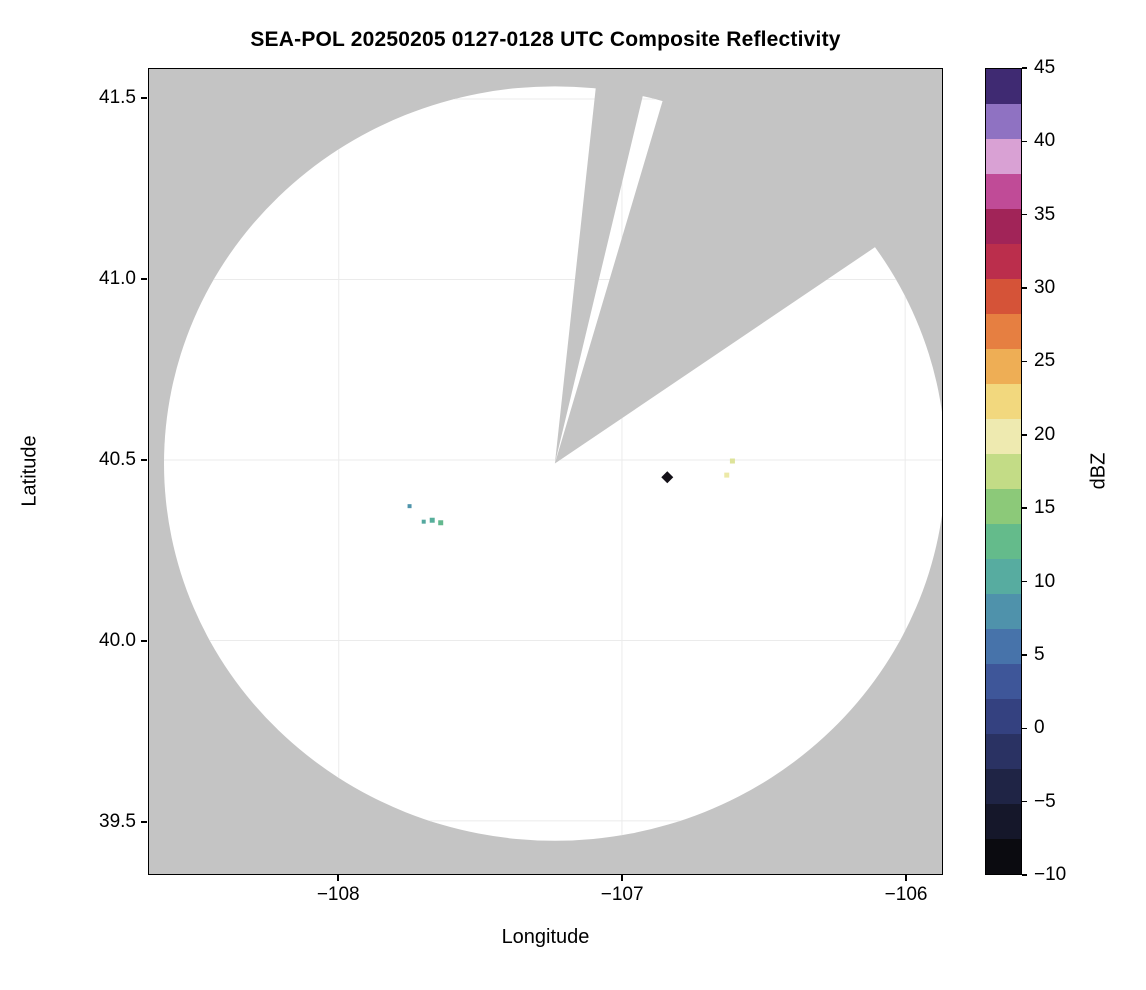 The width and height of the screenshot is (1146, 990). What do you see at coordinates (1050, 874) in the screenshot?
I see `colorbar-tick-label: −10` at bounding box center [1050, 874].